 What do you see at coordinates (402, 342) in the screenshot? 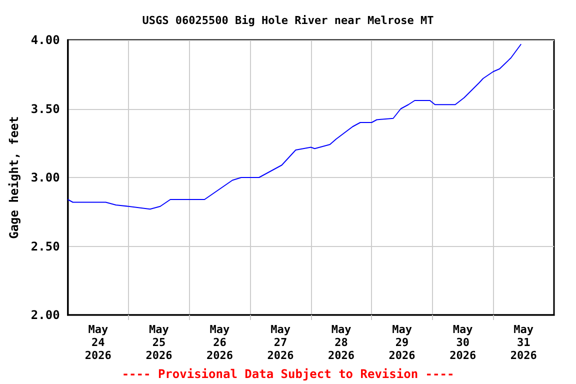
I see `x-tick-label: May 29 2026` at bounding box center [402, 342].